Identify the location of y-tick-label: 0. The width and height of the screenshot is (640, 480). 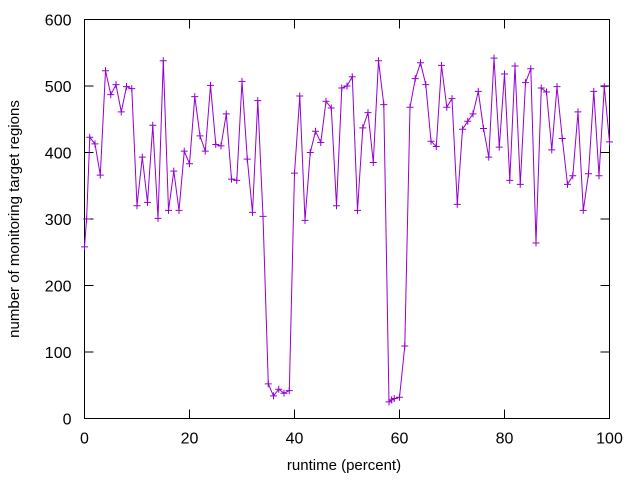
(67, 420).